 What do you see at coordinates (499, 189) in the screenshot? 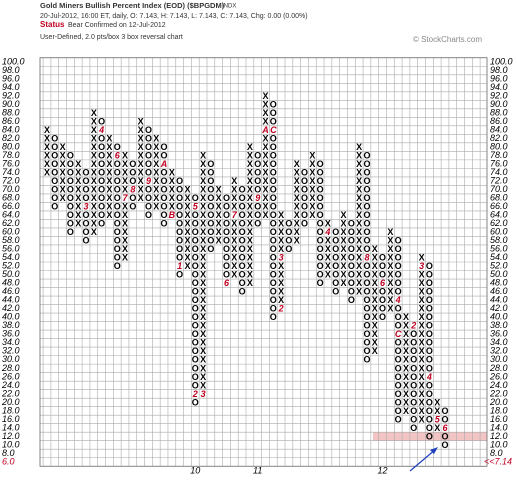
I see `y-tick-label: 70.0` at bounding box center [499, 189].